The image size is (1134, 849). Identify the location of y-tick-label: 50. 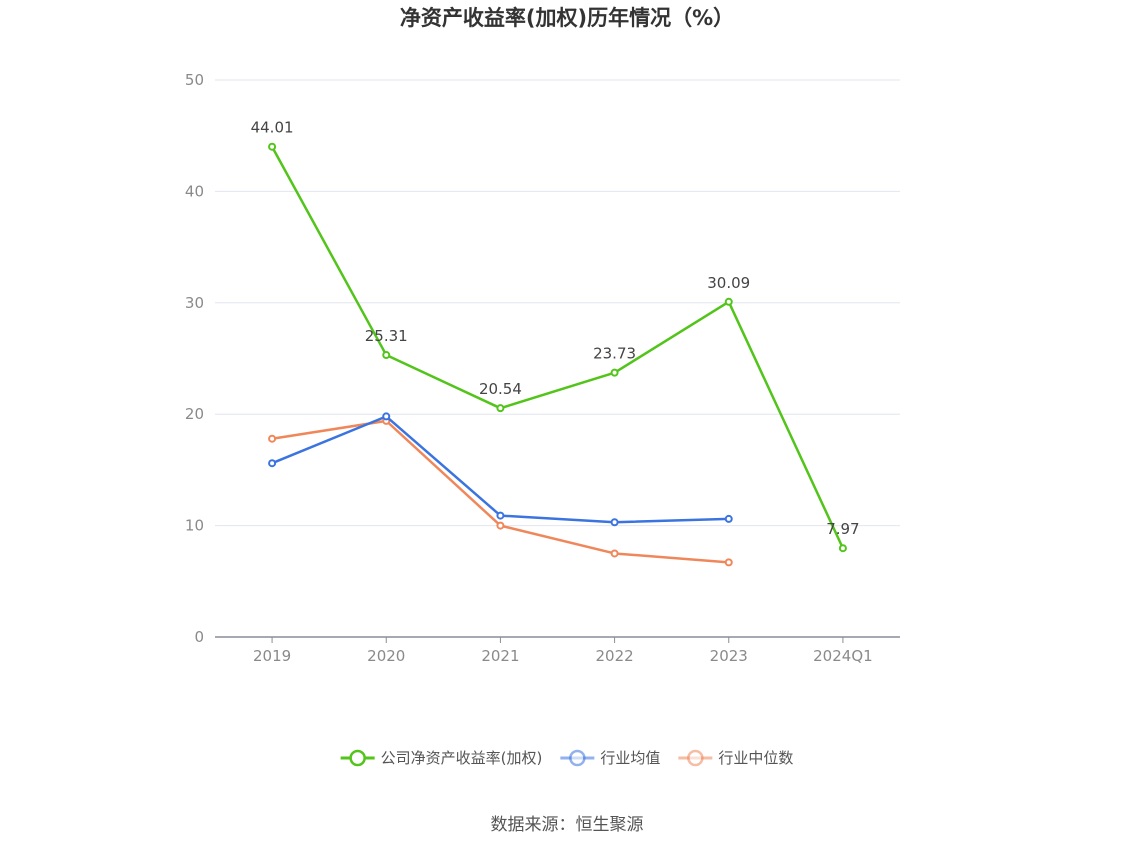
(194, 80).